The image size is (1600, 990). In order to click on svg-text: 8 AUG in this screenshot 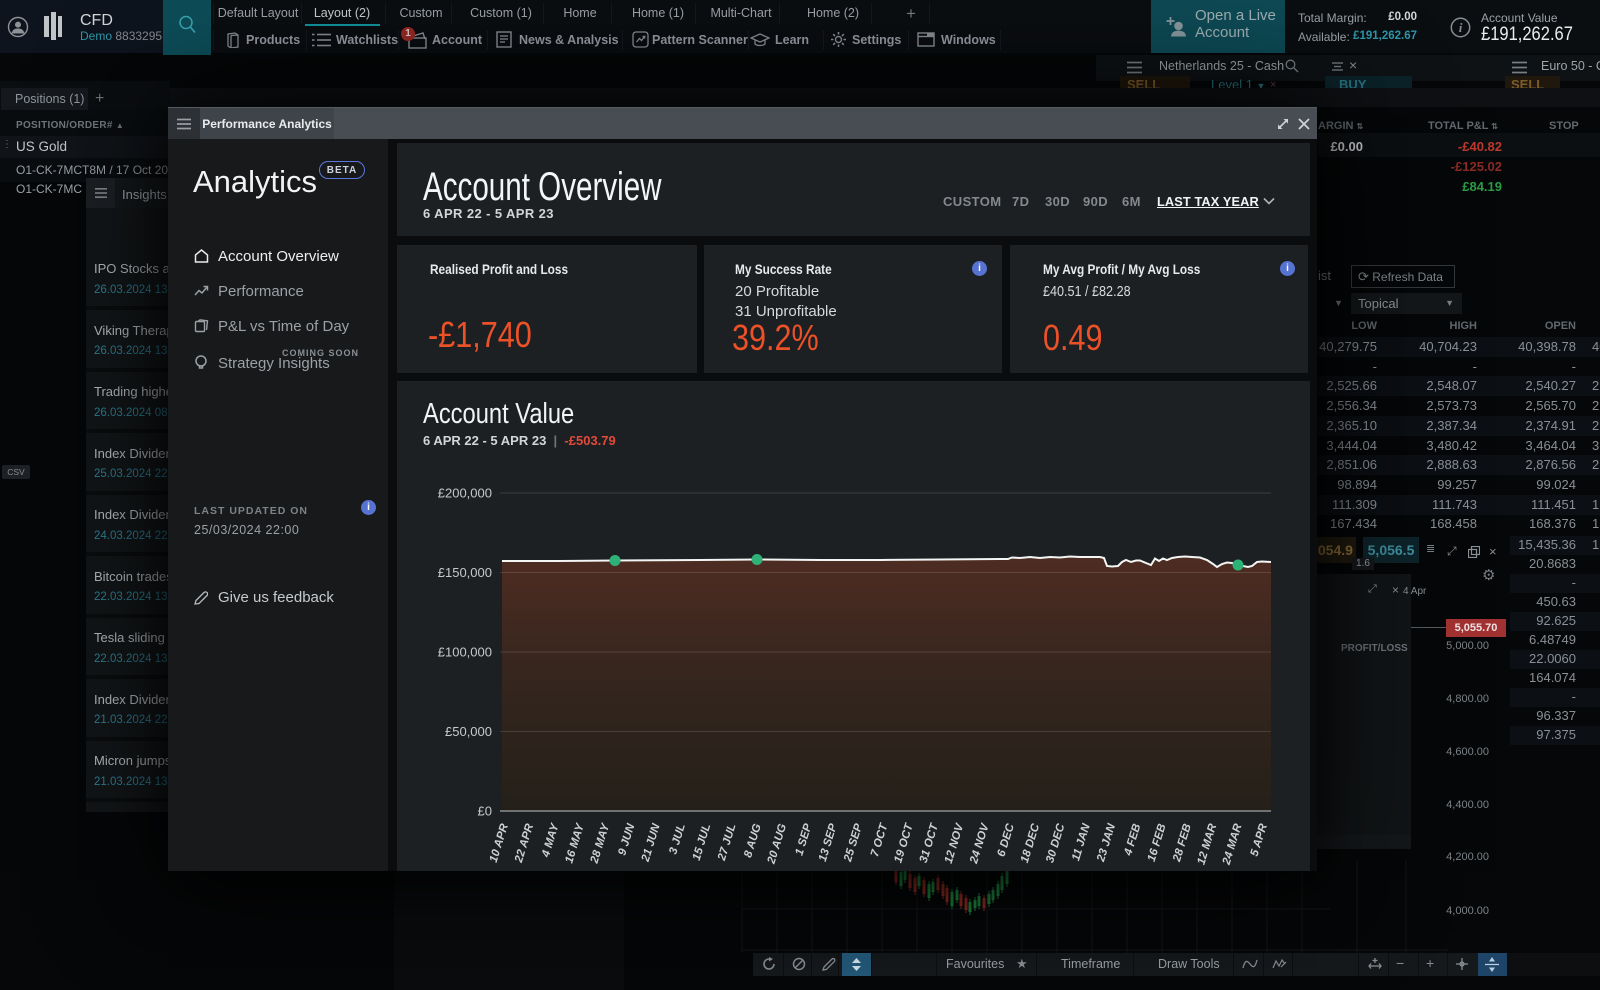, I will do `click(753, 840)`.